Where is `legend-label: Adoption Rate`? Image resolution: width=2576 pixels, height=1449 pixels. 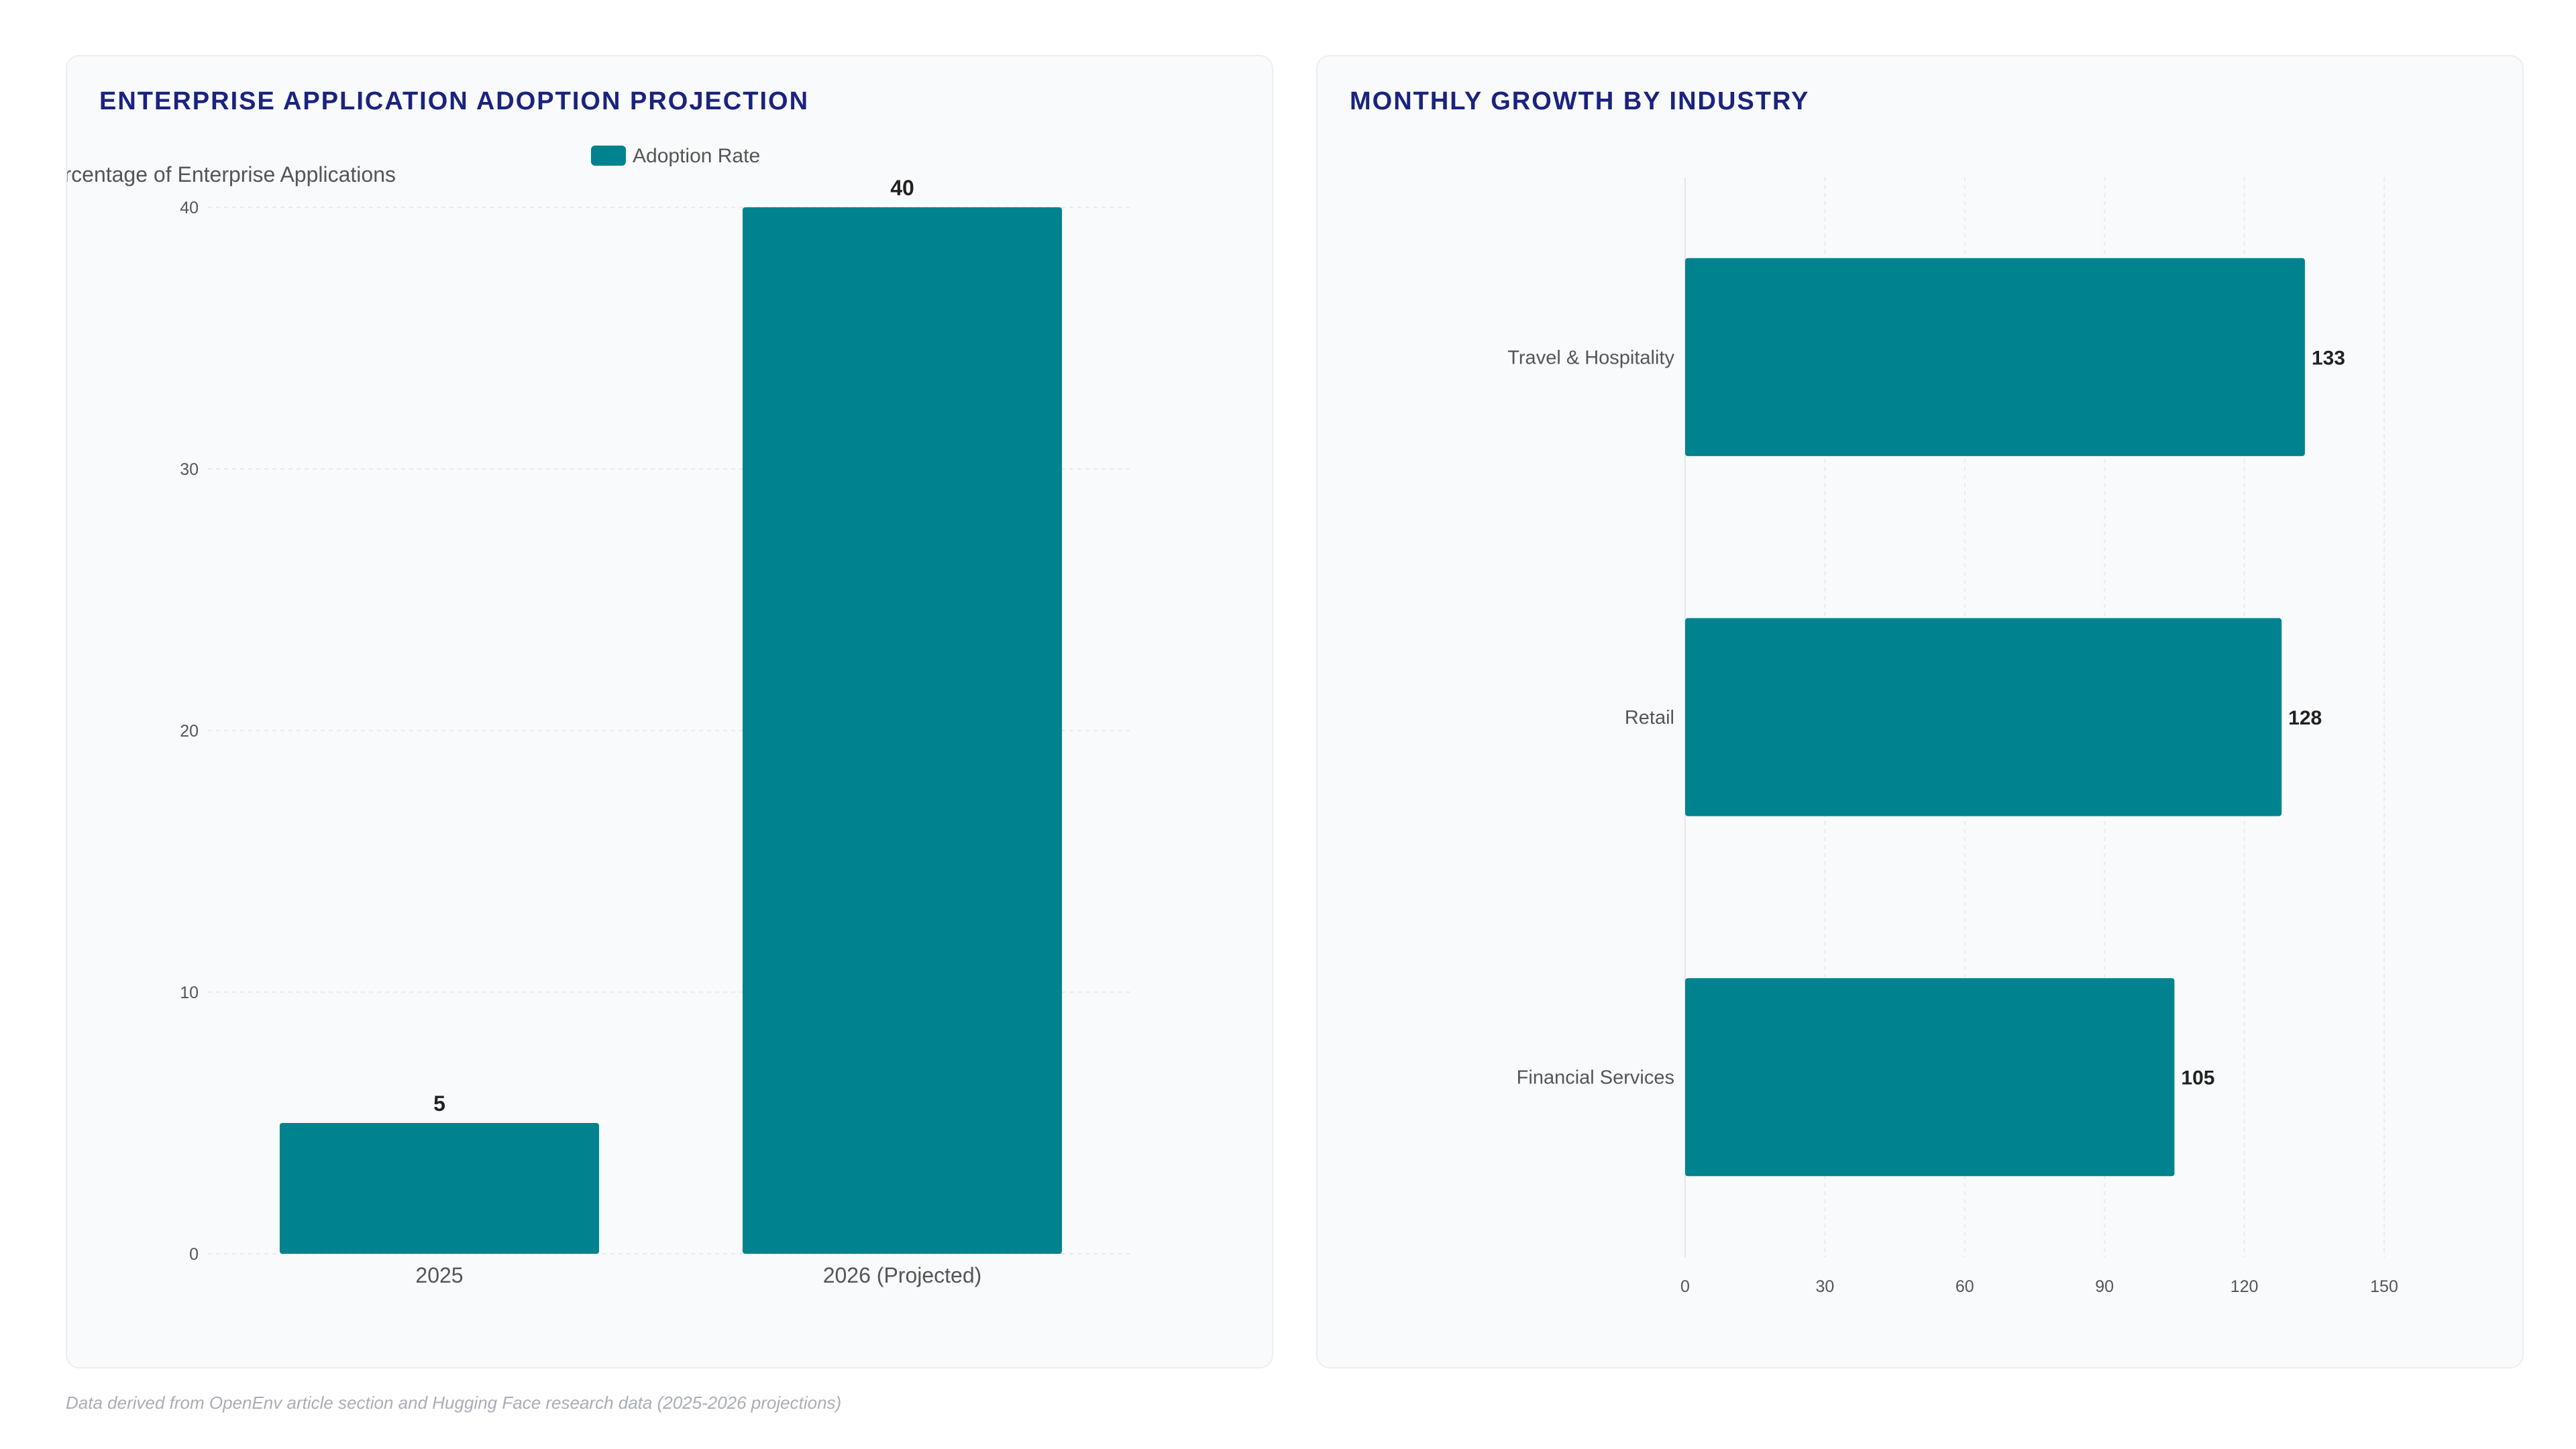 legend-label: Adoption Rate is located at coordinates (696, 156).